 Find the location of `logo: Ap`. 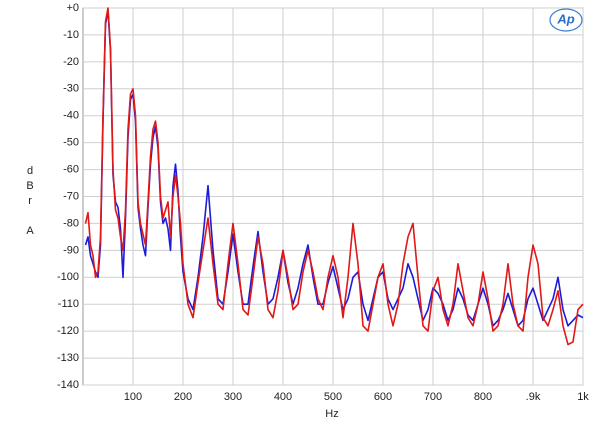

logo: Ap is located at coordinates (566, 20).